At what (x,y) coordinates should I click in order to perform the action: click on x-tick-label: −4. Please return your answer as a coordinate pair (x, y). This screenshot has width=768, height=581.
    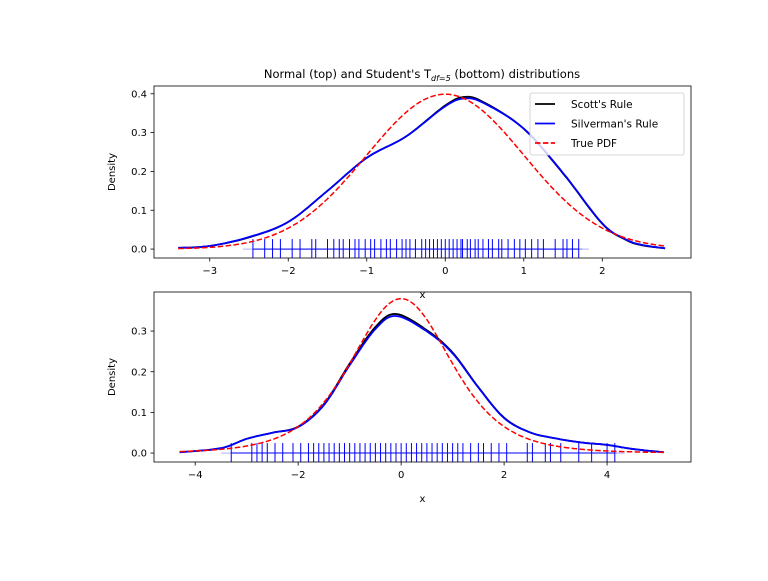
    Looking at the image, I should click on (195, 475).